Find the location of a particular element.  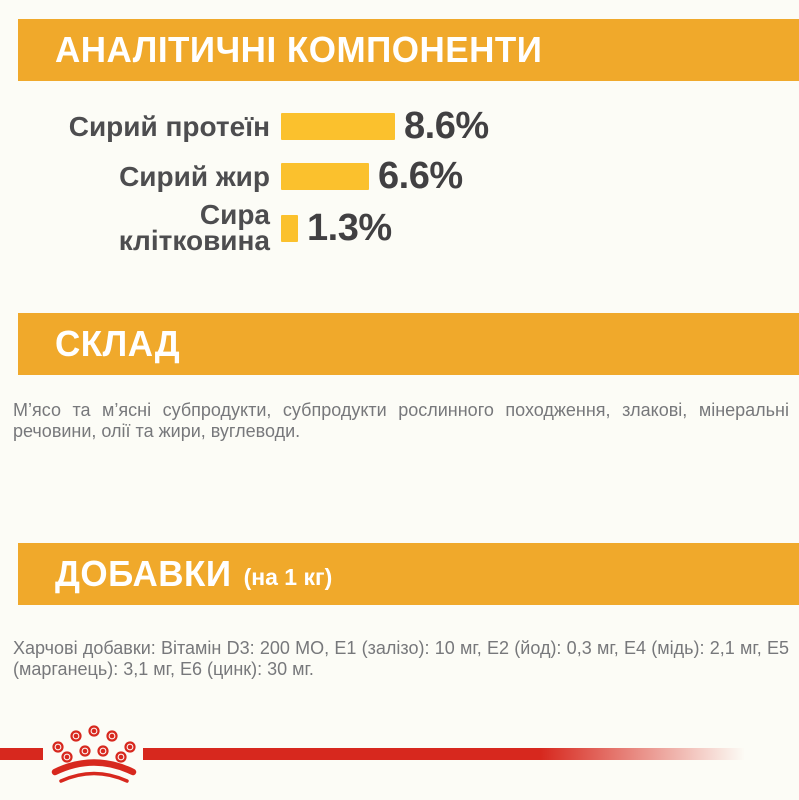

chart-value-label: 6.6% is located at coordinates (420, 176).